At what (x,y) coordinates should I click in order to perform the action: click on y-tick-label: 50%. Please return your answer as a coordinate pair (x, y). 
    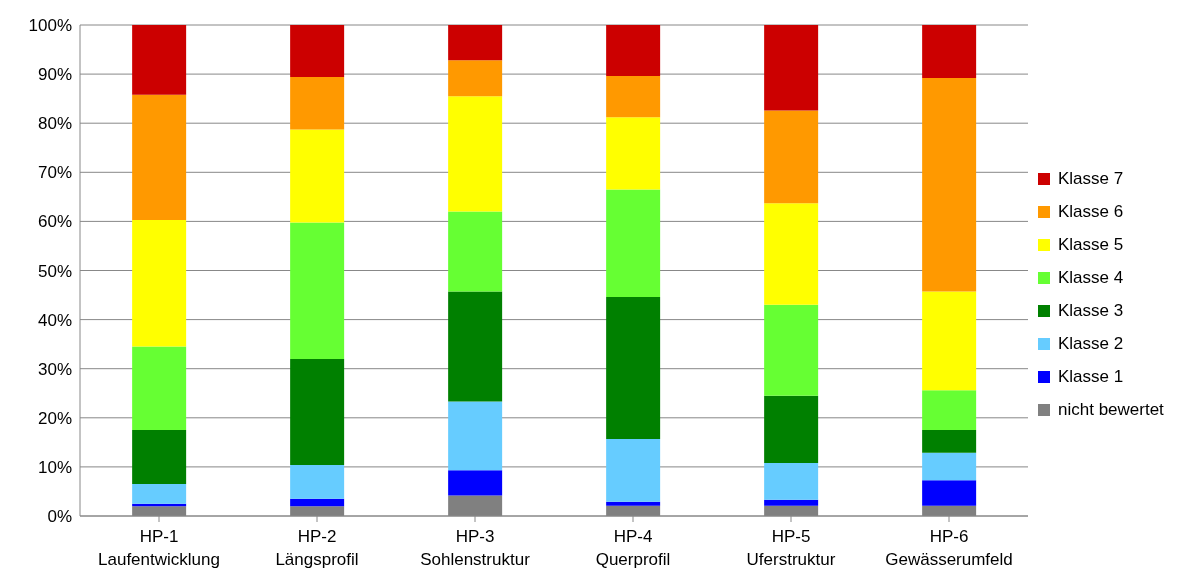
    Looking at the image, I should click on (54, 271).